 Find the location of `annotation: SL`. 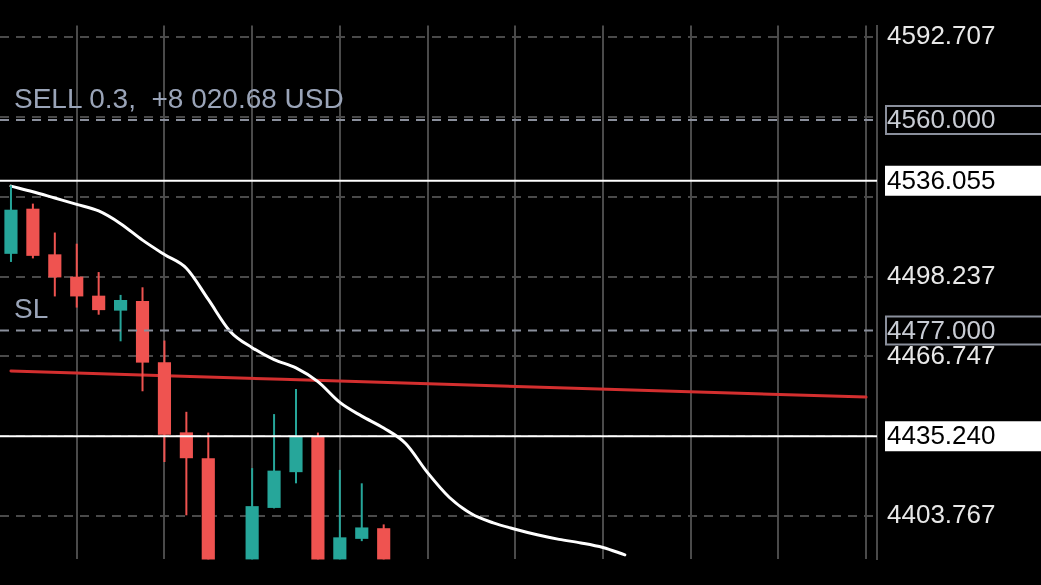

annotation: SL is located at coordinates (31, 309).